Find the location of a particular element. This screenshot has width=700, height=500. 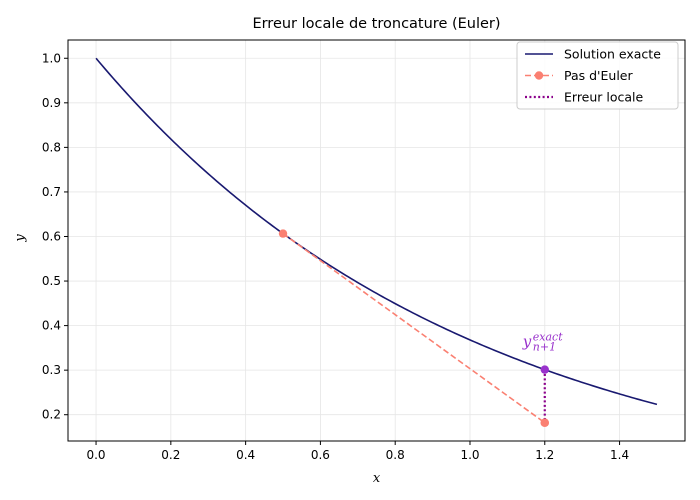

y-tick-label-5: 0.7 is located at coordinates (51, 192).